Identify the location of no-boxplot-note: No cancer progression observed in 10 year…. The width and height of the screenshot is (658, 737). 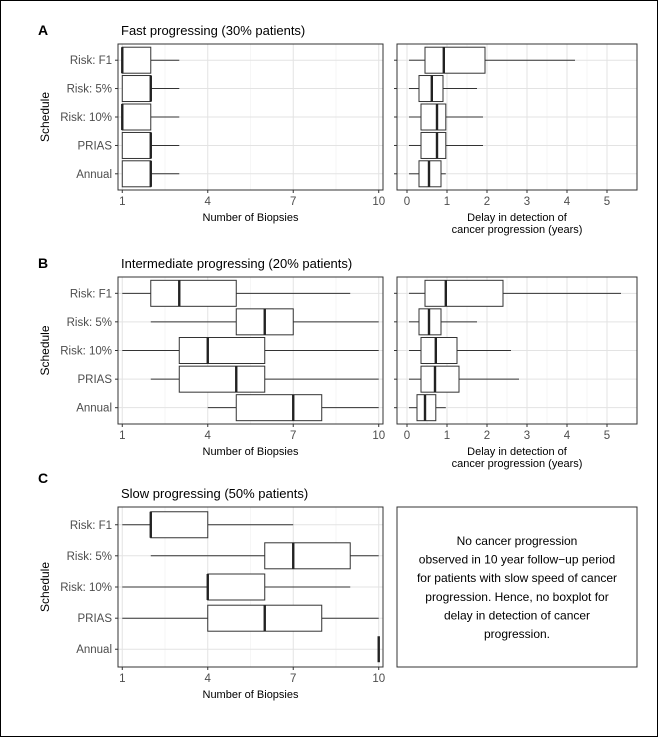
(517, 587).